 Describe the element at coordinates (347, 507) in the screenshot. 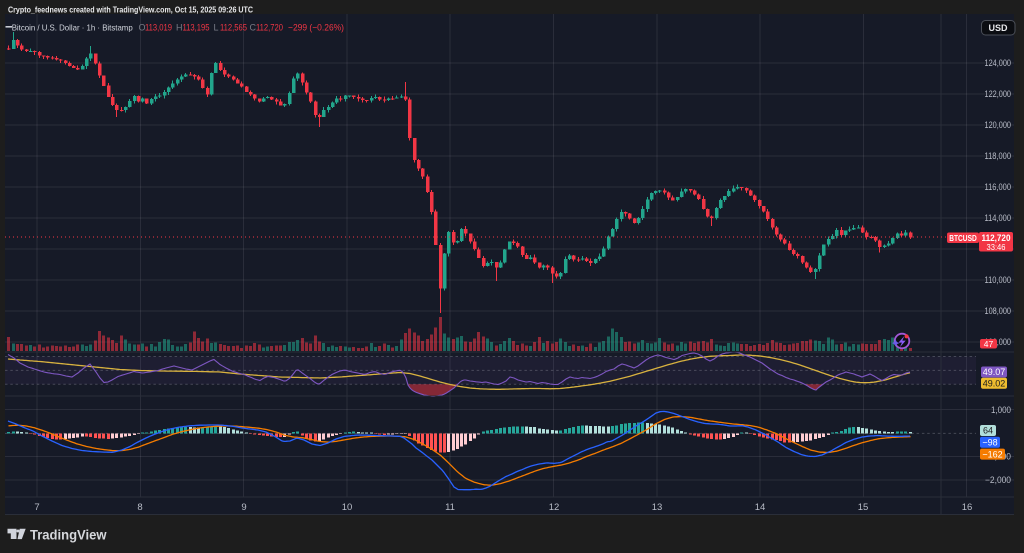

I see `svg-text: 10` at that location.